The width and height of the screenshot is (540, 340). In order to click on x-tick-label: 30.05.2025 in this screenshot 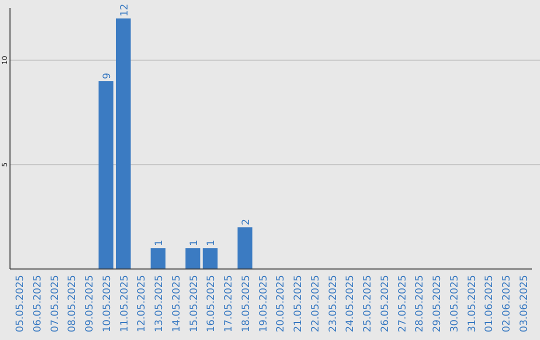, I will do `click(454, 303)`.